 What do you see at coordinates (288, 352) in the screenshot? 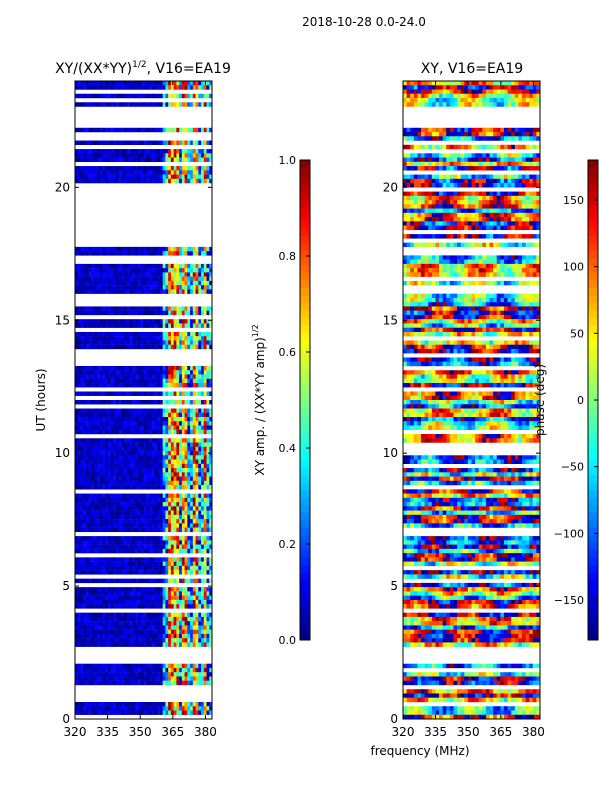
I see `colorbar-tick-label: 0.6` at bounding box center [288, 352].